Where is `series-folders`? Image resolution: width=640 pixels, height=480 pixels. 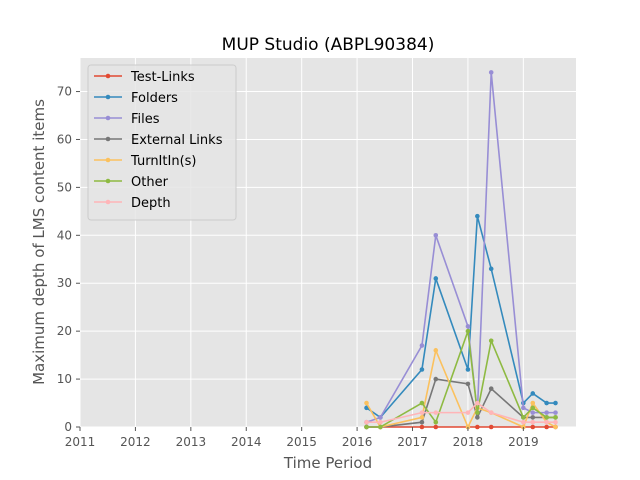
series-folders is located at coordinates (461, 316).